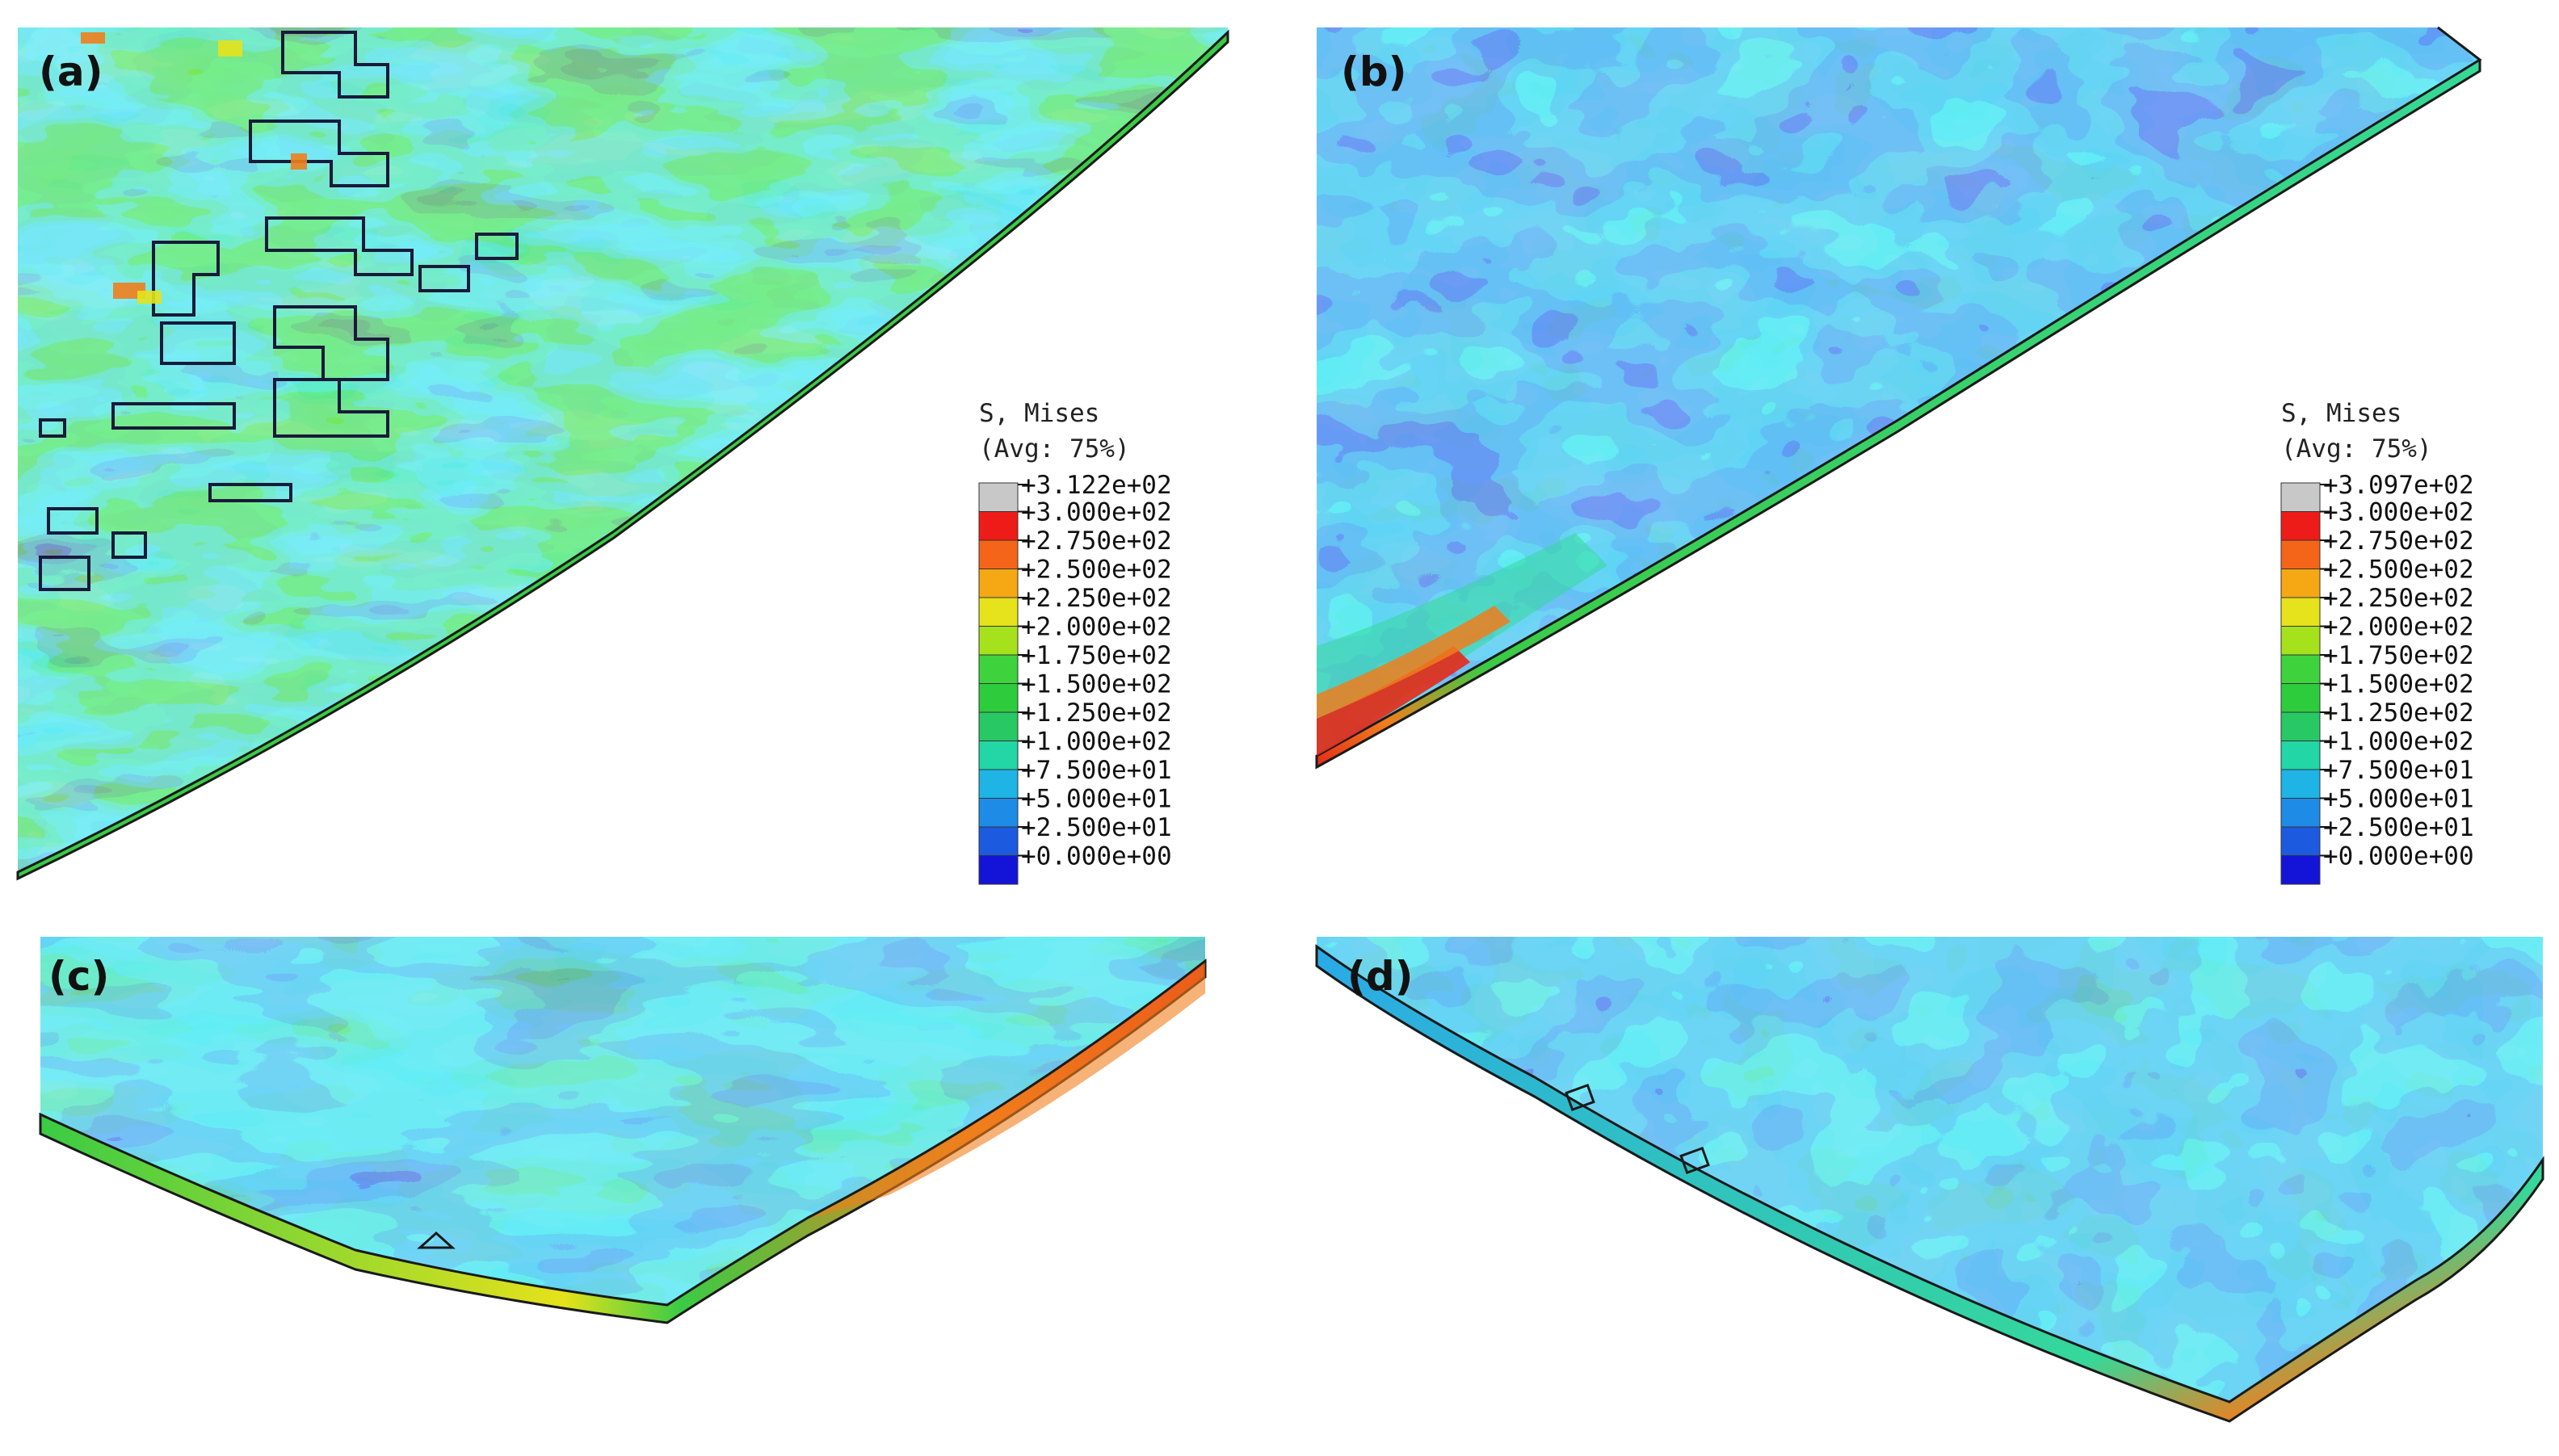 The image size is (2559, 1456). Describe the element at coordinates (1054, 449) in the screenshot. I see `legend-subtitle-a: (Avg: 75%)` at that location.